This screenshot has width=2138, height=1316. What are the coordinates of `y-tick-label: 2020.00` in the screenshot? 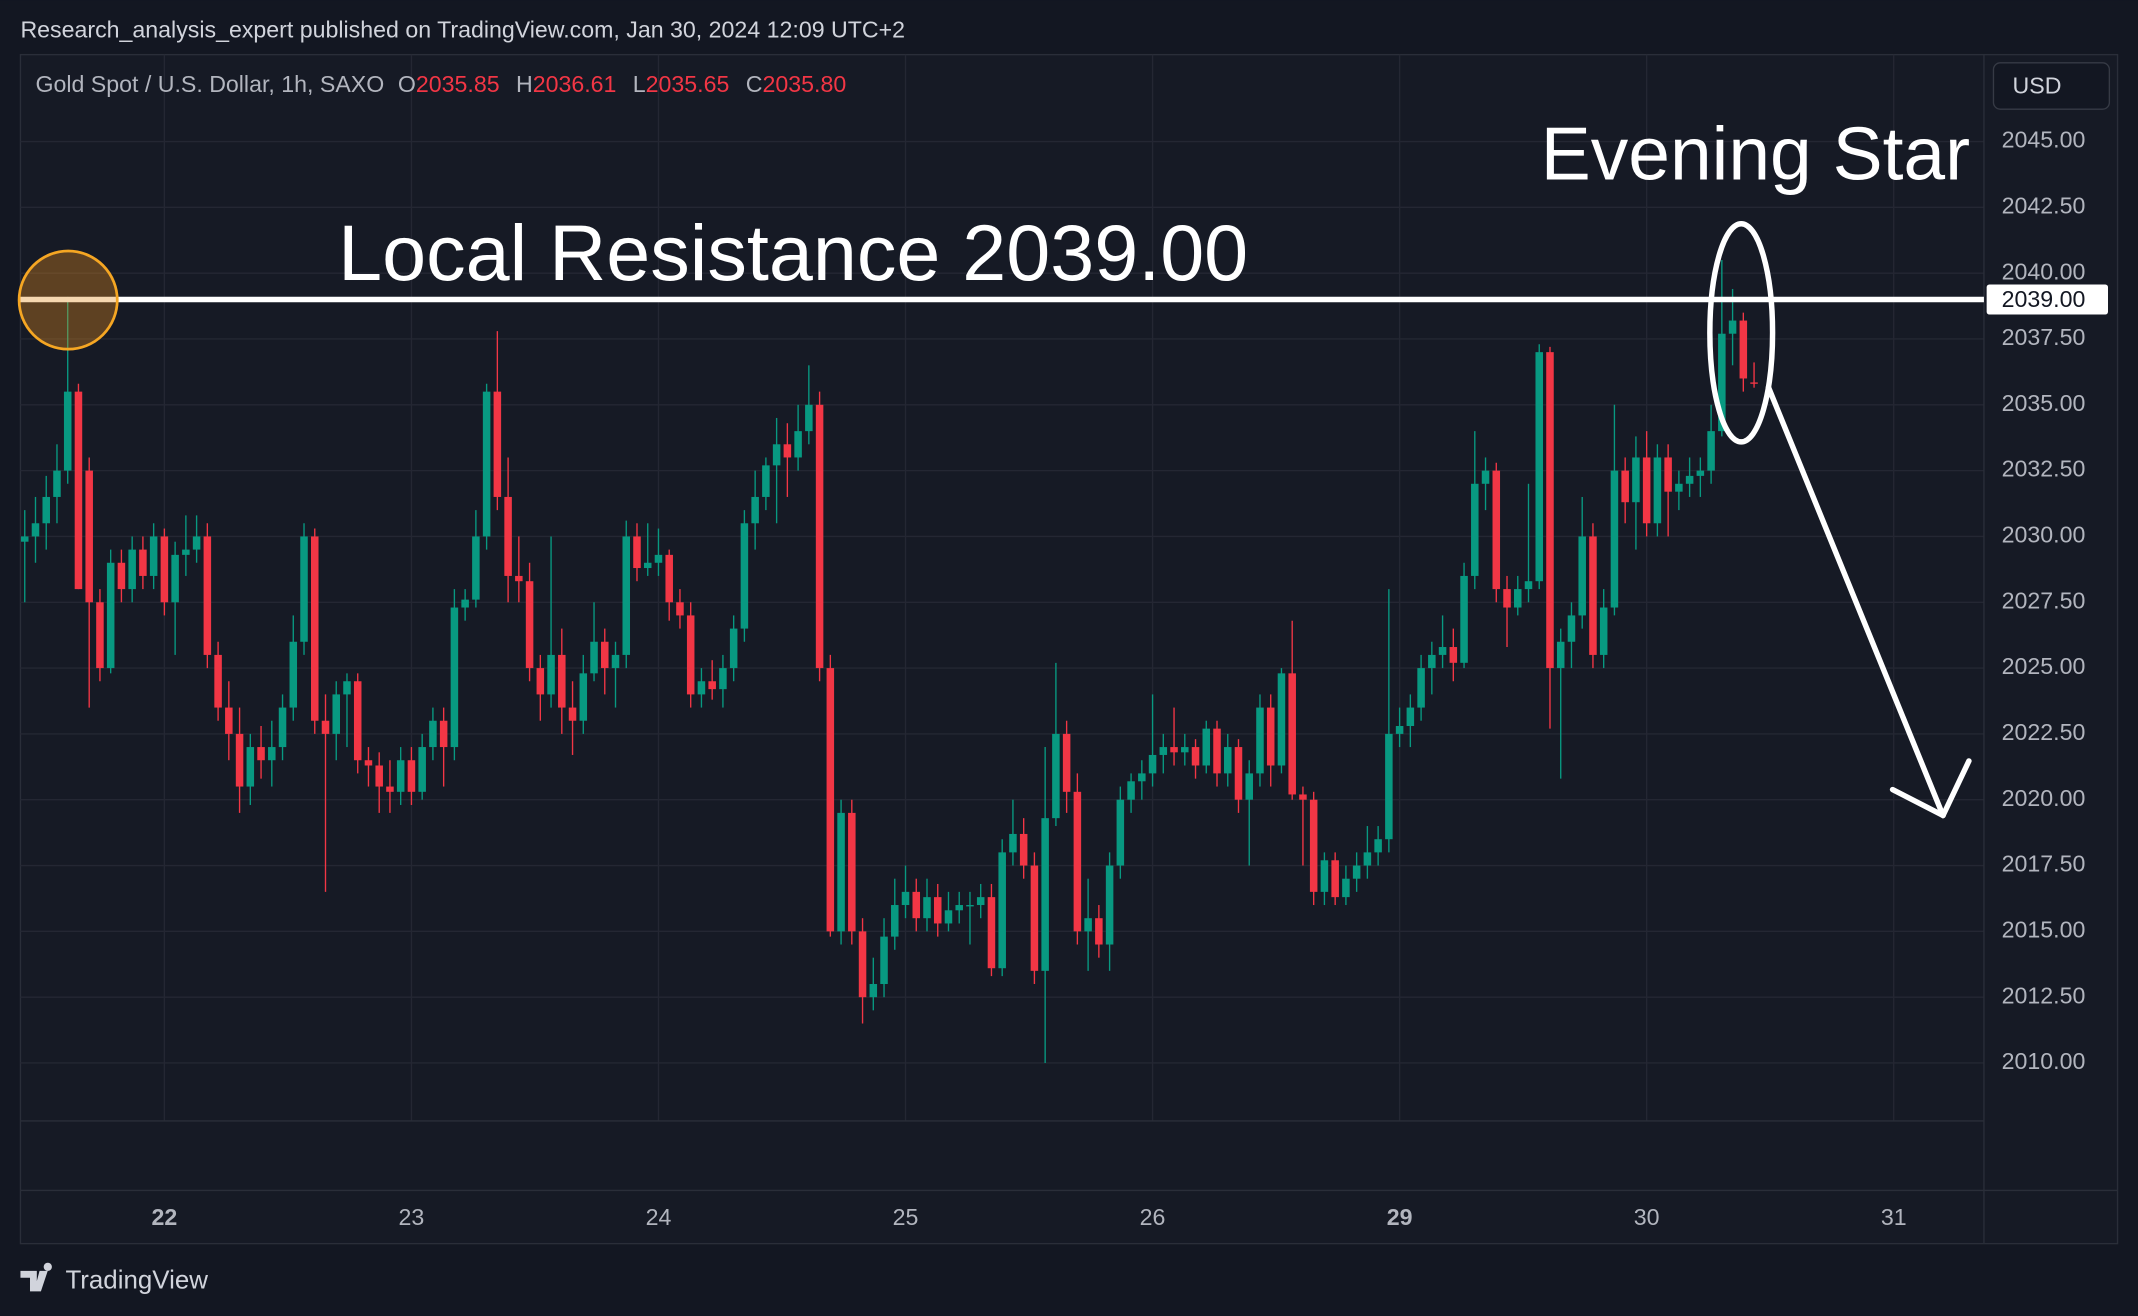 It's located at (2044, 798).